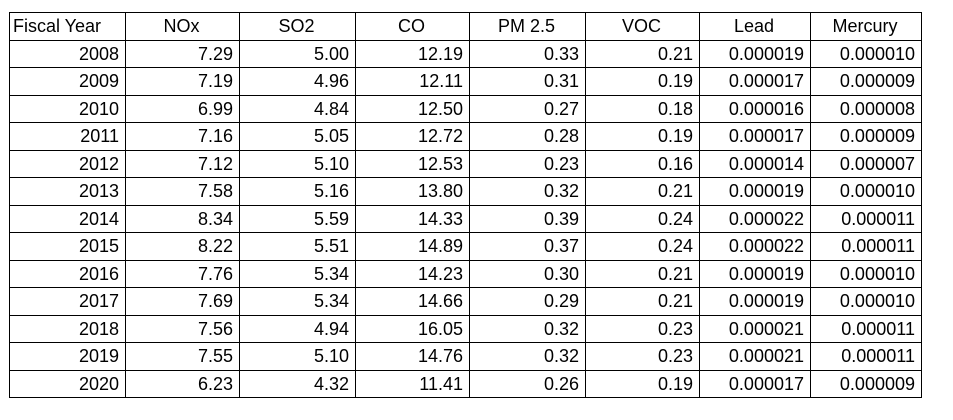 The width and height of the screenshot is (953, 420). What do you see at coordinates (67, 301) in the screenshot?
I see `cell-fiscal-year: 2017` at bounding box center [67, 301].